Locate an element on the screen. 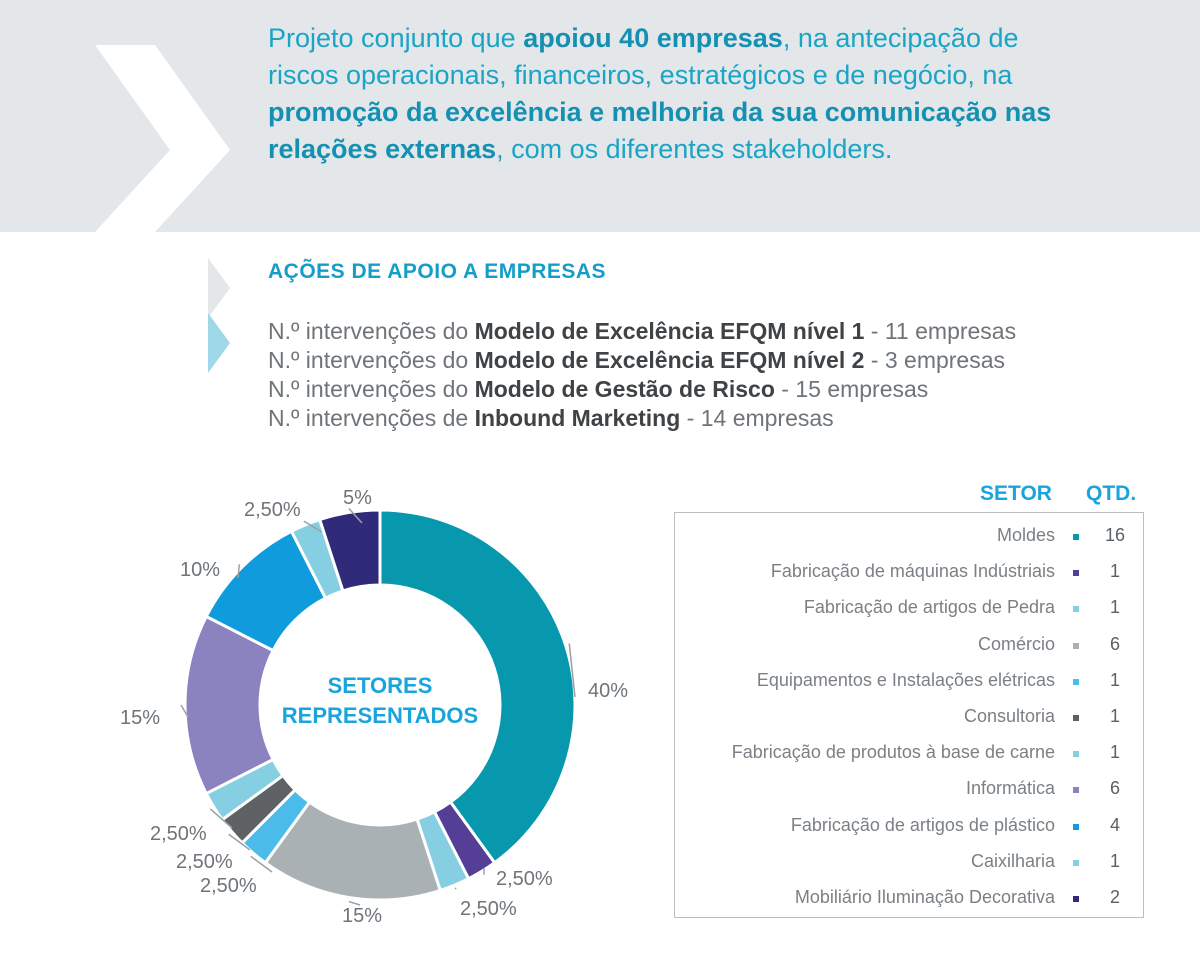 This screenshot has width=1200, height=957. sector-name: Fabricação de artigos de Pedra is located at coordinates (929, 607).